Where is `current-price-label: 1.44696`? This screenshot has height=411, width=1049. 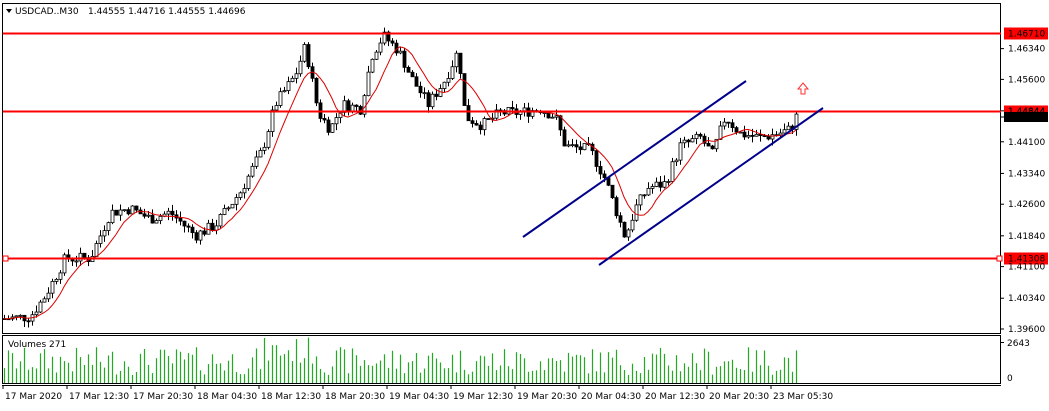 current-price-label: 1.44696 is located at coordinates (1026, 118).